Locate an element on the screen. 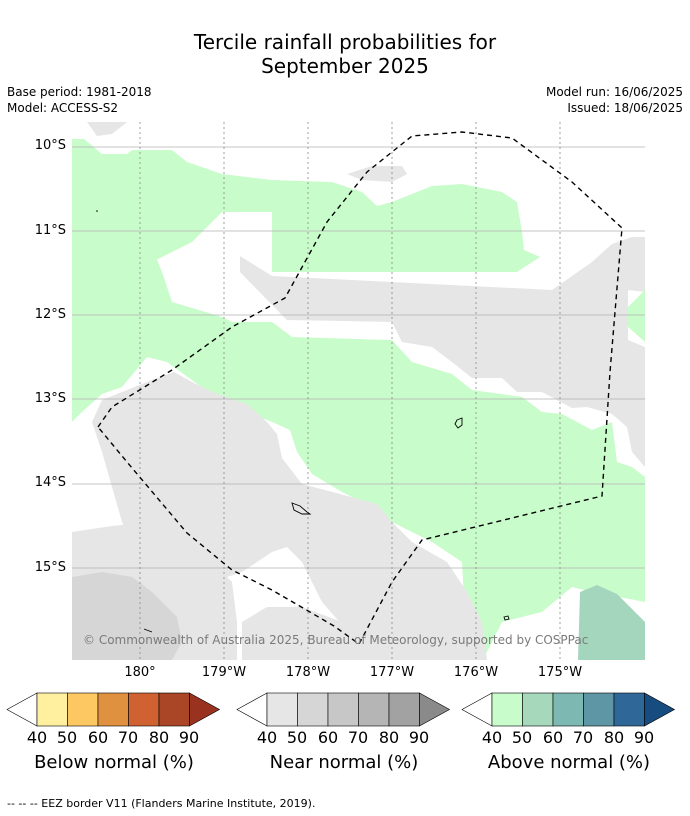  near-normal-region-south-center is located at coordinates (307, 633).